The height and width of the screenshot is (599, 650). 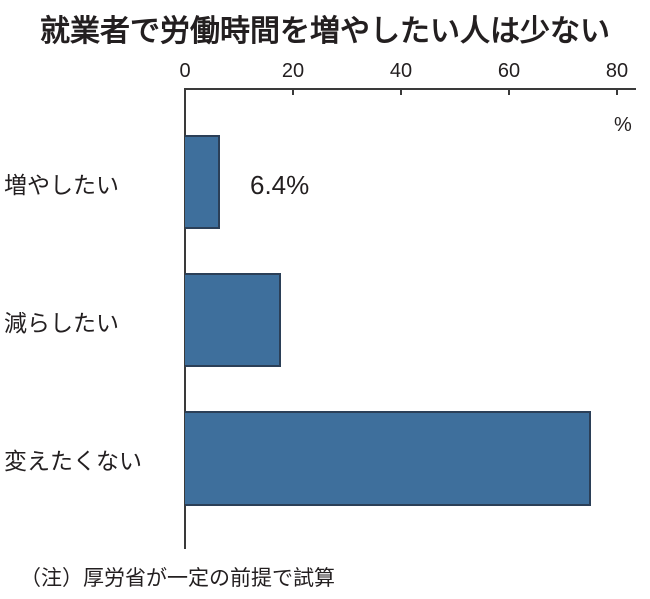 What do you see at coordinates (388, 458) in the screenshot?
I see `bar-no-change` at bounding box center [388, 458].